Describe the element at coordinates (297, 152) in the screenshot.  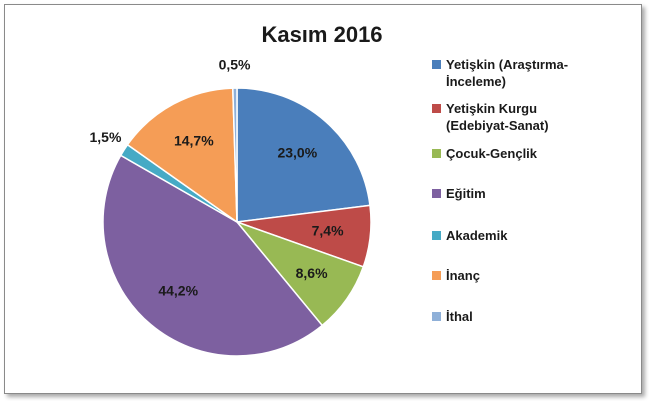
I see `data-label: 23,0%` at that location.